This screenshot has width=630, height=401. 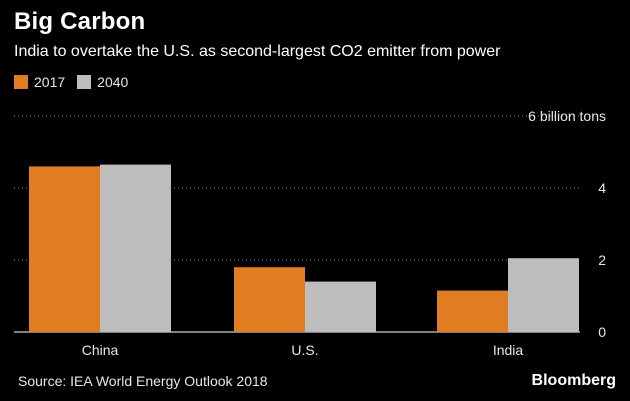 I want to click on bar-india-2017, so click(x=472, y=311).